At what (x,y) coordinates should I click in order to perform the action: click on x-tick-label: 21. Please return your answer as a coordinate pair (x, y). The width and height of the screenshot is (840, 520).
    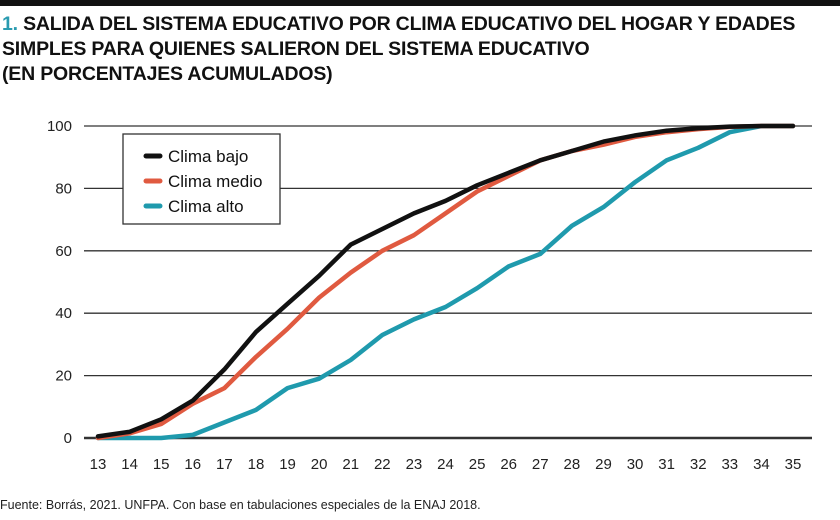
    Looking at the image, I should click on (350, 464).